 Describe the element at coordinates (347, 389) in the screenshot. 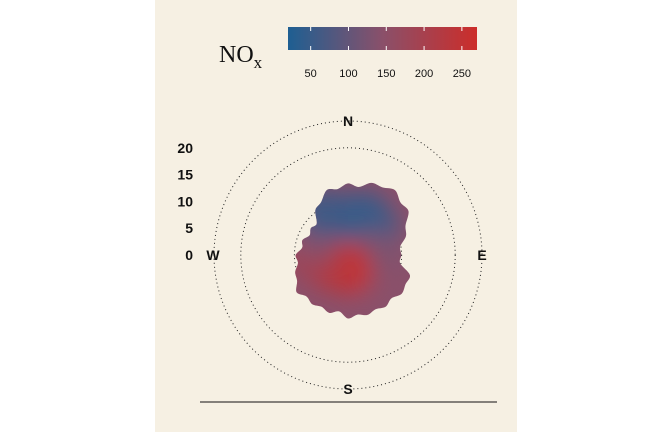

I see `compass-south: S` at that location.